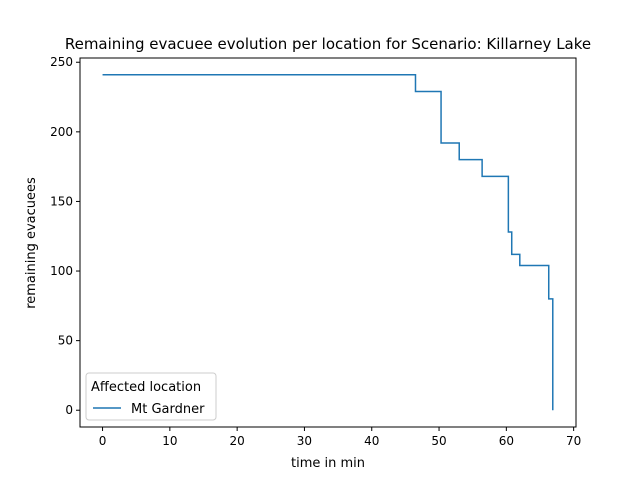 Image resolution: width=640 pixels, height=480 pixels. I want to click on y-tick-label: 0, so click(69, 410).